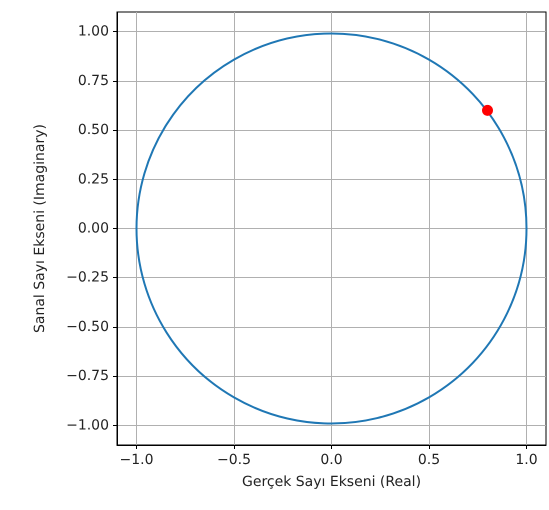  I want to click on x-axis-title: Gerçek Sayı Ekseni (Real), so click(332, 482).